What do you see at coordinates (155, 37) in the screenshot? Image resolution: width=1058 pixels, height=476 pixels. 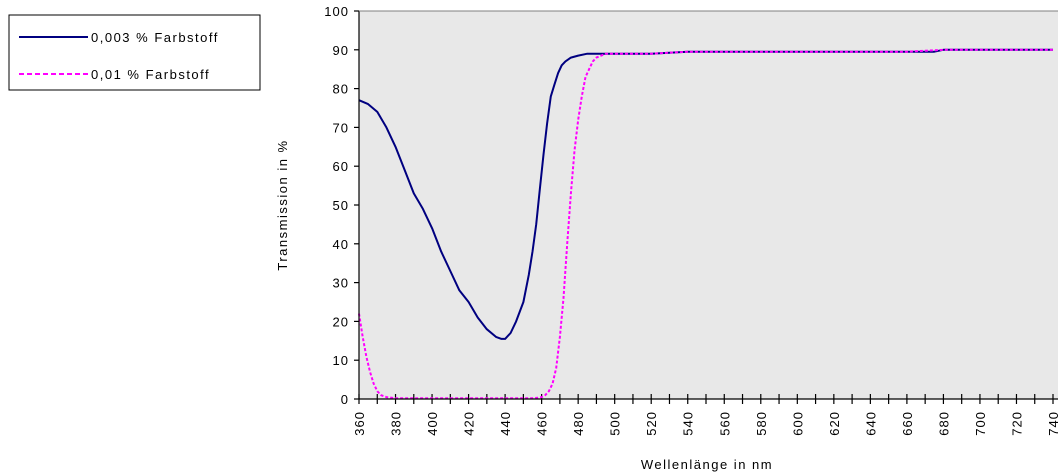 I see `legend-label-series-1: 0,003 % Farbstoff` at bounding box center [155, 37].